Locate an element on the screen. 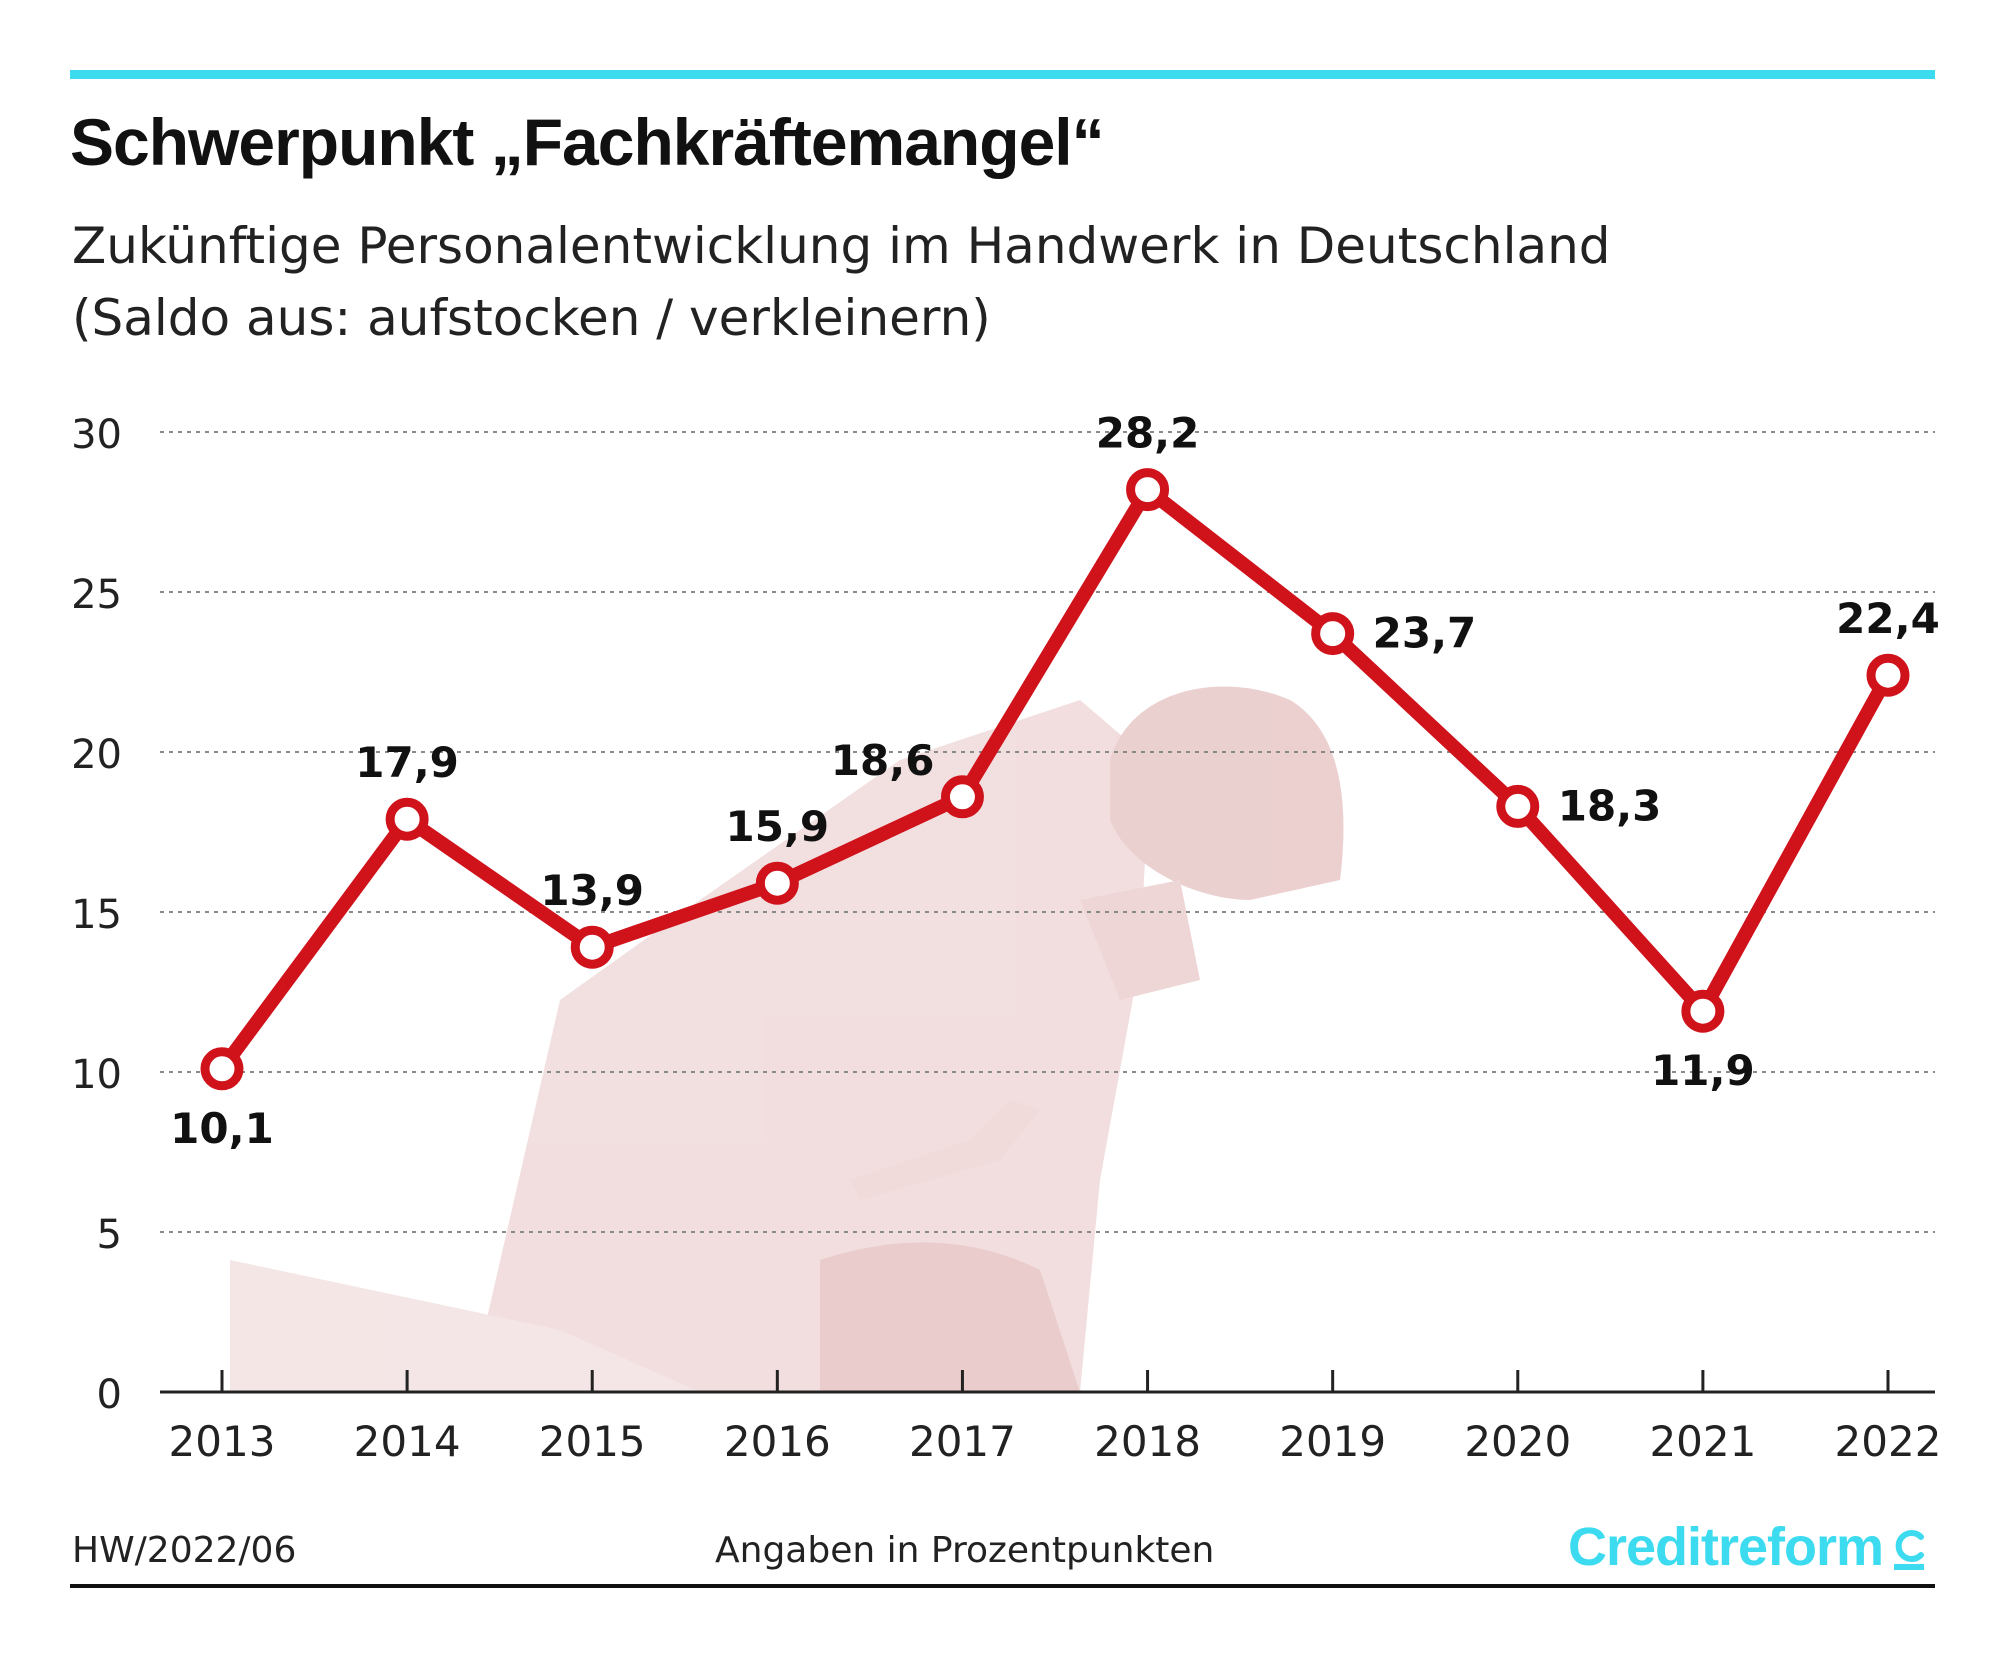 This screenshot has width=2001, height=1654. data-label: 18,3 is located at coordinates (1610, 805).